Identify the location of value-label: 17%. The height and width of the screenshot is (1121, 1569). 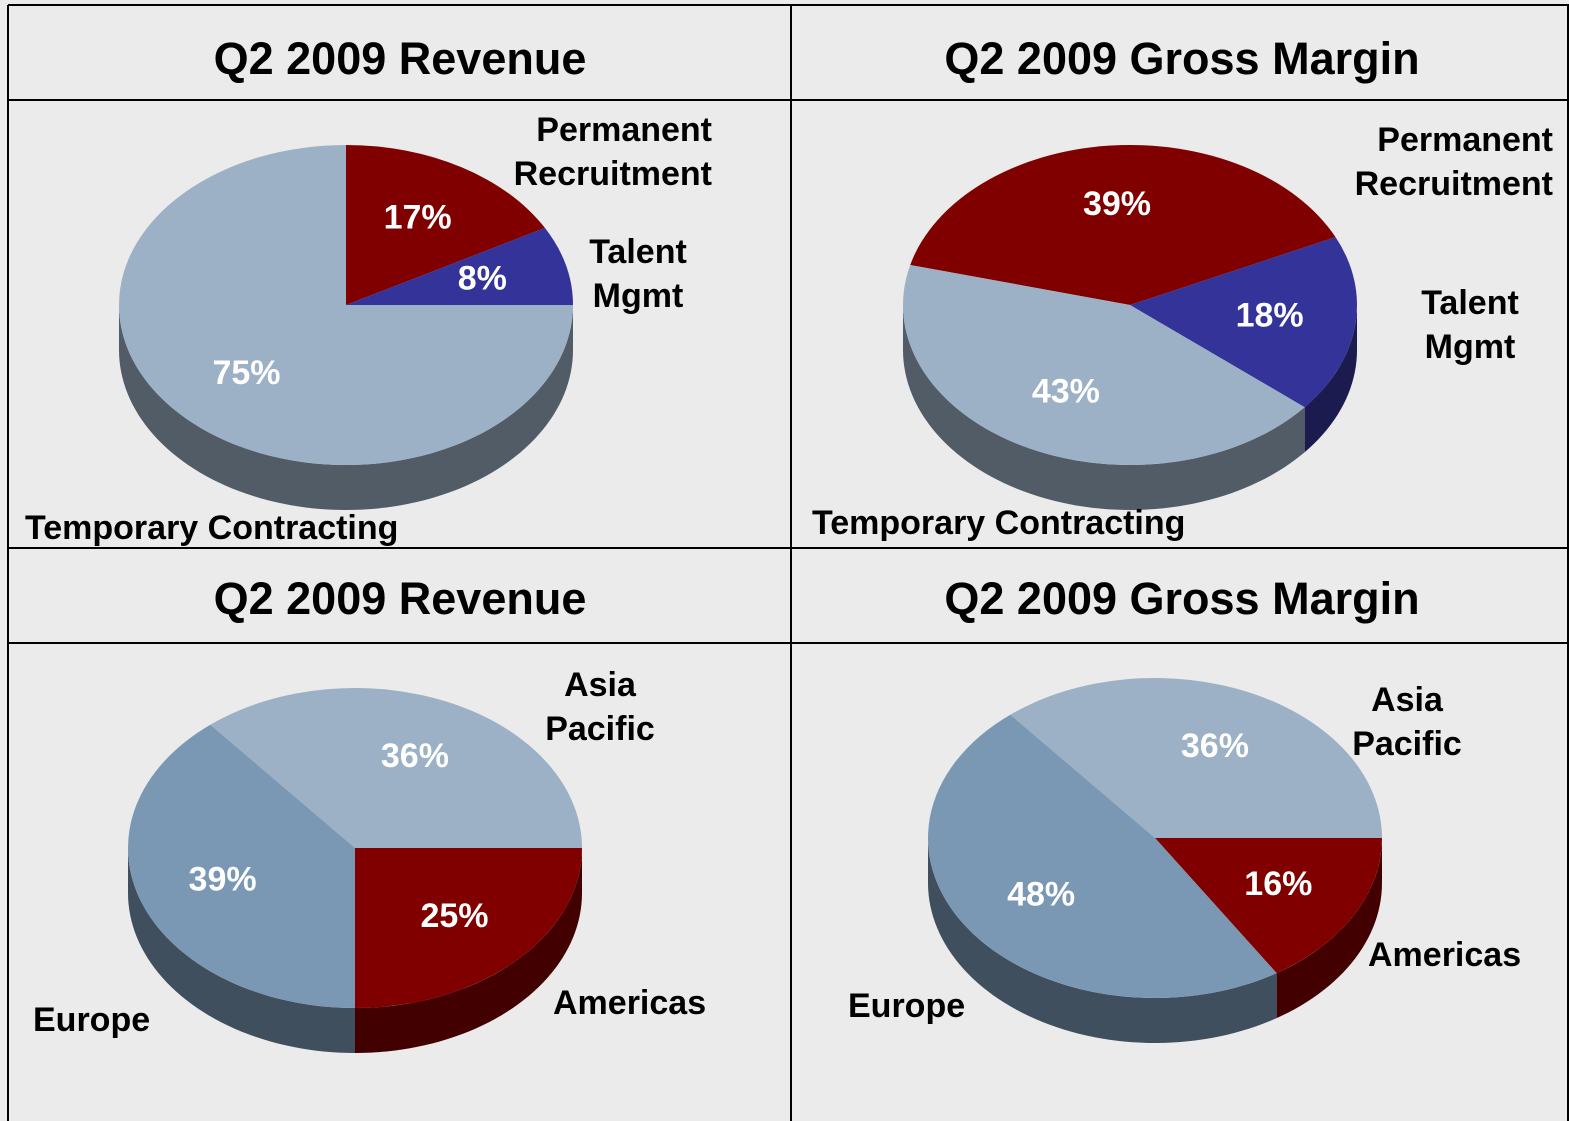
(418, 218).